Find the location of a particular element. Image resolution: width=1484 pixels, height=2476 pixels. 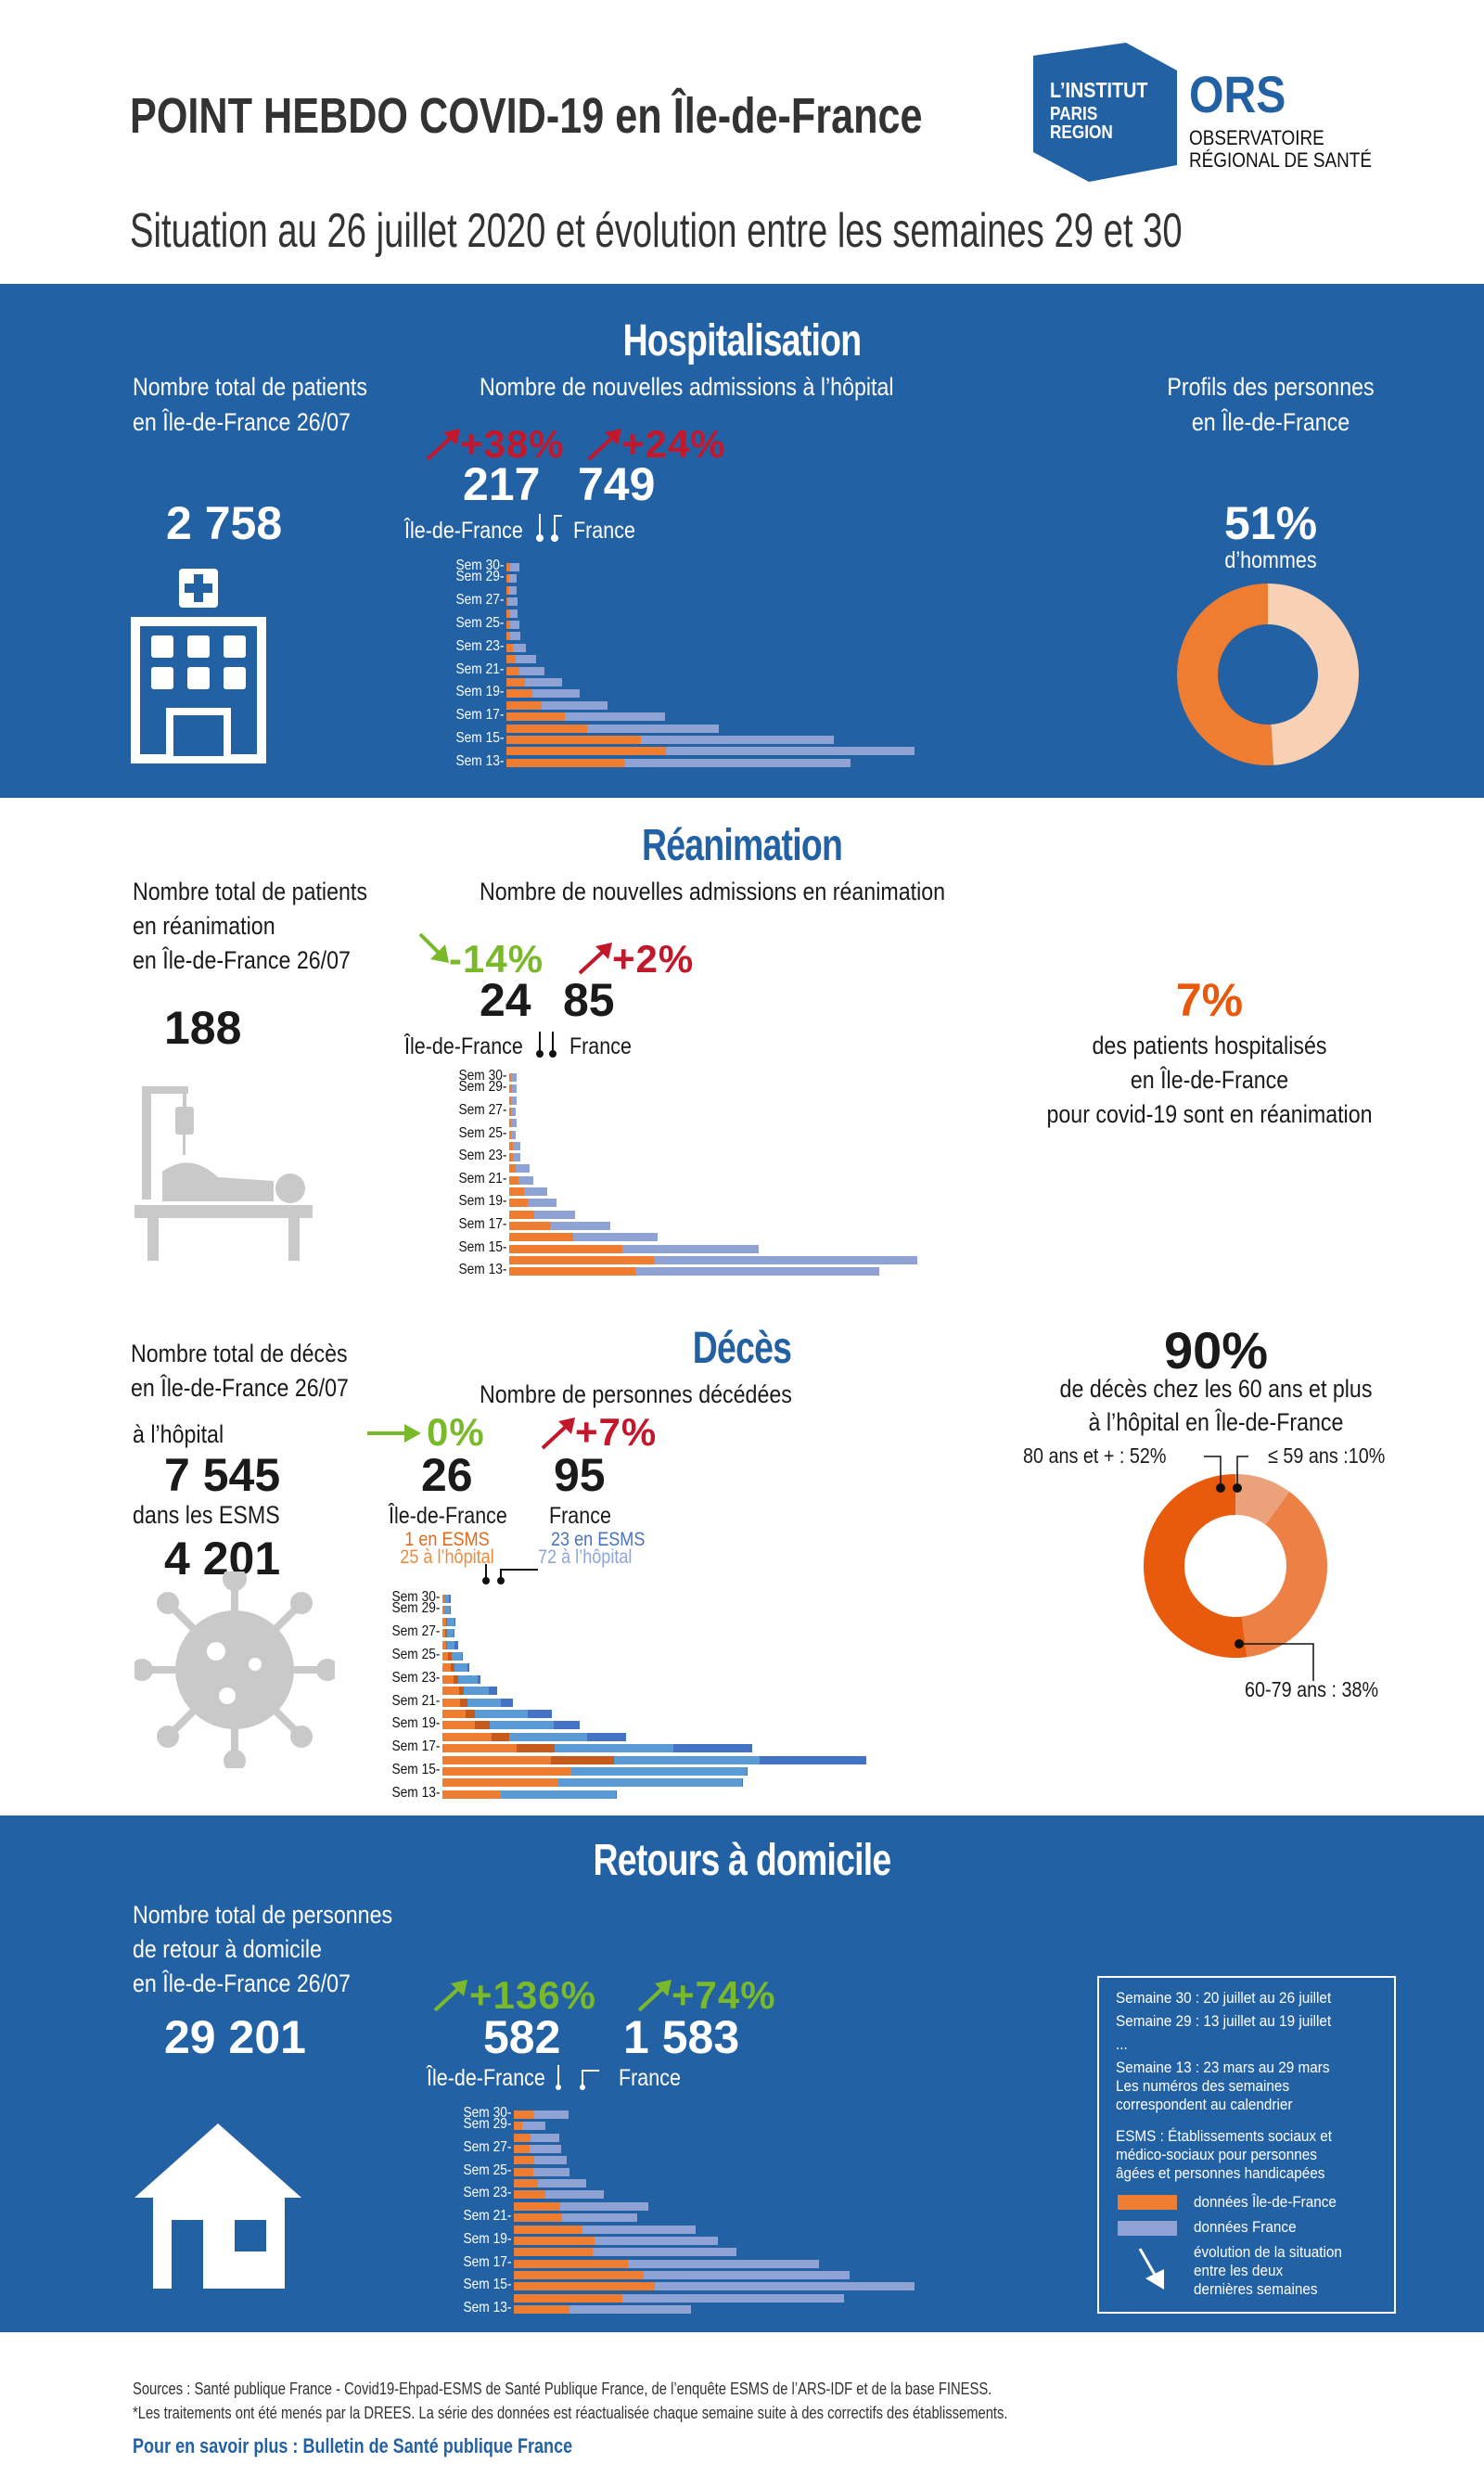

legend-line: Semaine 13 : 23 mars au 29 mars is located at coordinates (1223, 2067).